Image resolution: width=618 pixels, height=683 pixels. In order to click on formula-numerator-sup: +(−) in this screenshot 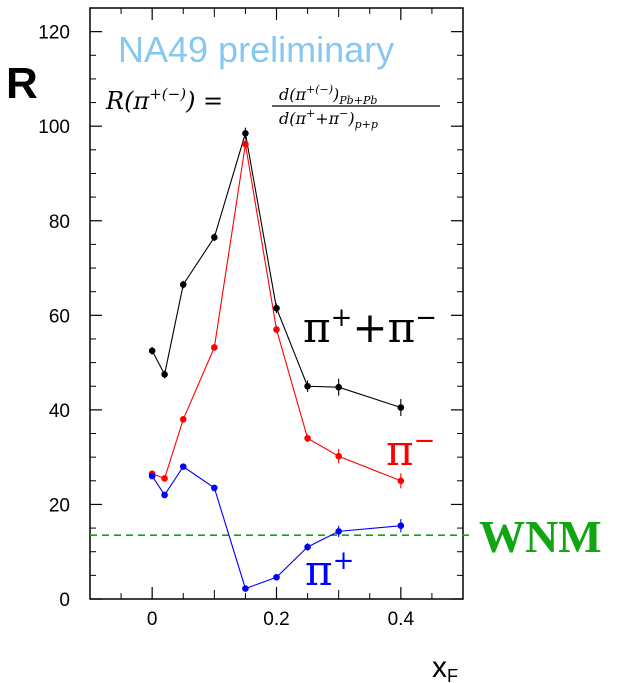, I will do `click(319, 89)`.